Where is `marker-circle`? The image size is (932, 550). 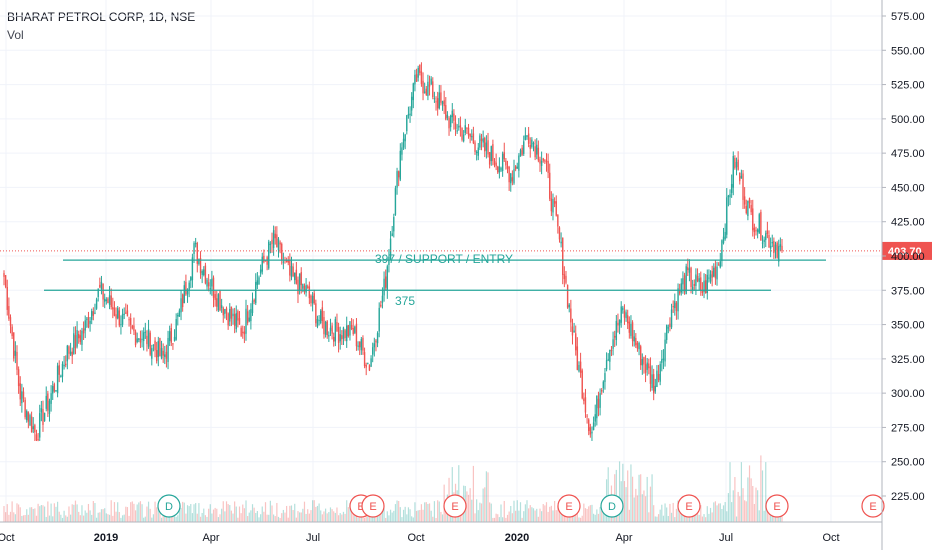
marker-circle is located at coordinates (689, 506).